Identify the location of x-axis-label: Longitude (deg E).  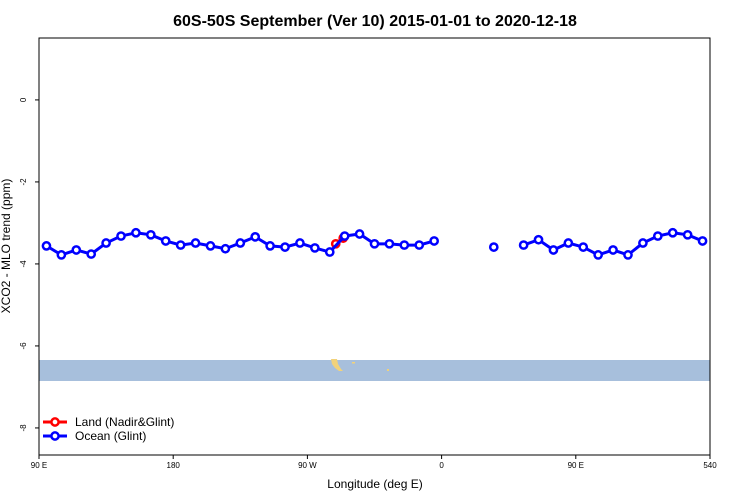
(374, 484).